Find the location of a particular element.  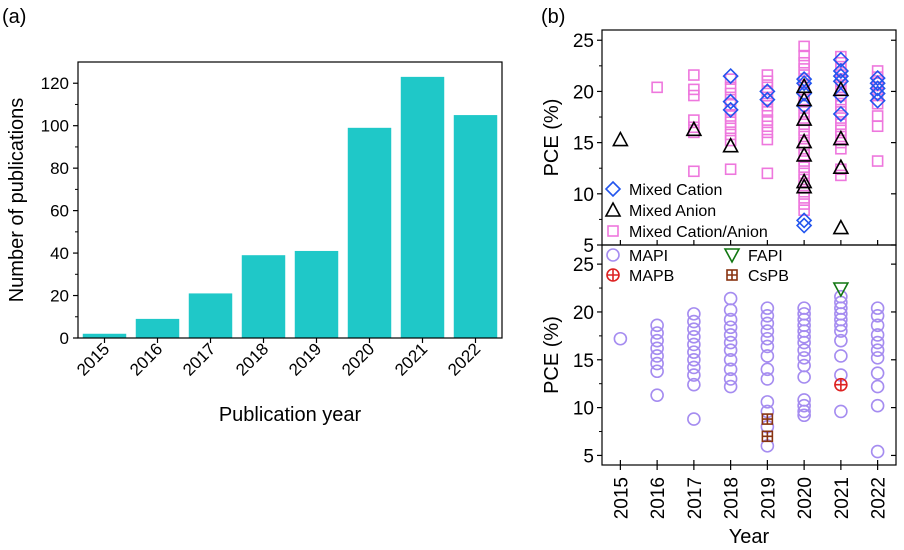

point-cspb-2019-1-cross is located at coordinates (767, 436).